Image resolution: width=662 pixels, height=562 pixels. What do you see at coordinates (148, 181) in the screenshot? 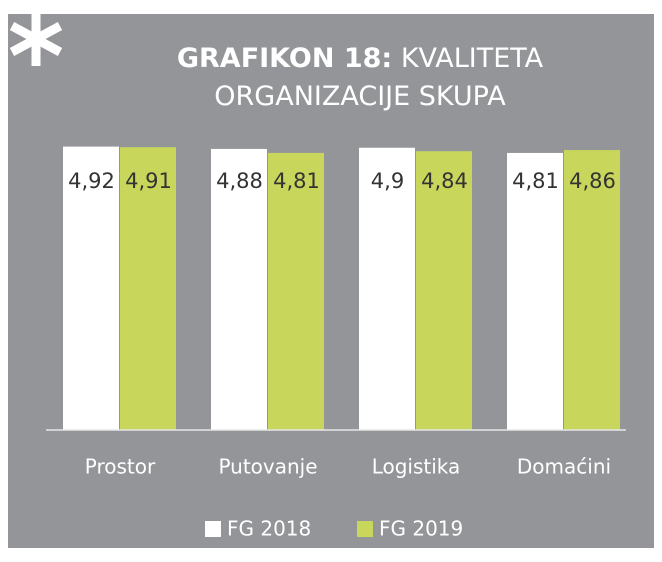
I see `value-label: 4,91` at bounding box center [148, 181].